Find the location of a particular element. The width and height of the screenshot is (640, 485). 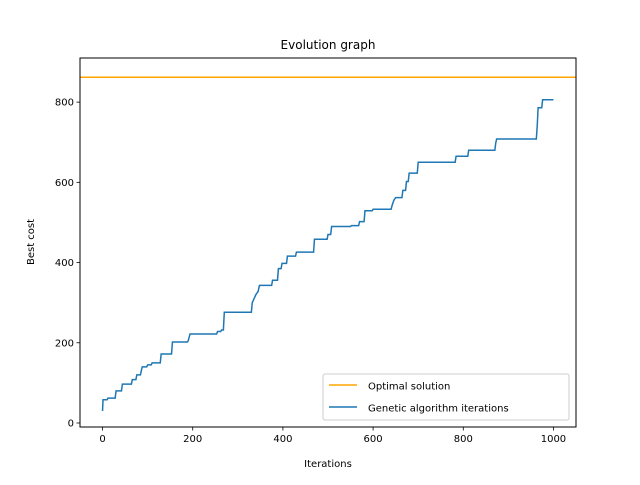

x-axis-label: Iterations is located at coordinates (328, 464).